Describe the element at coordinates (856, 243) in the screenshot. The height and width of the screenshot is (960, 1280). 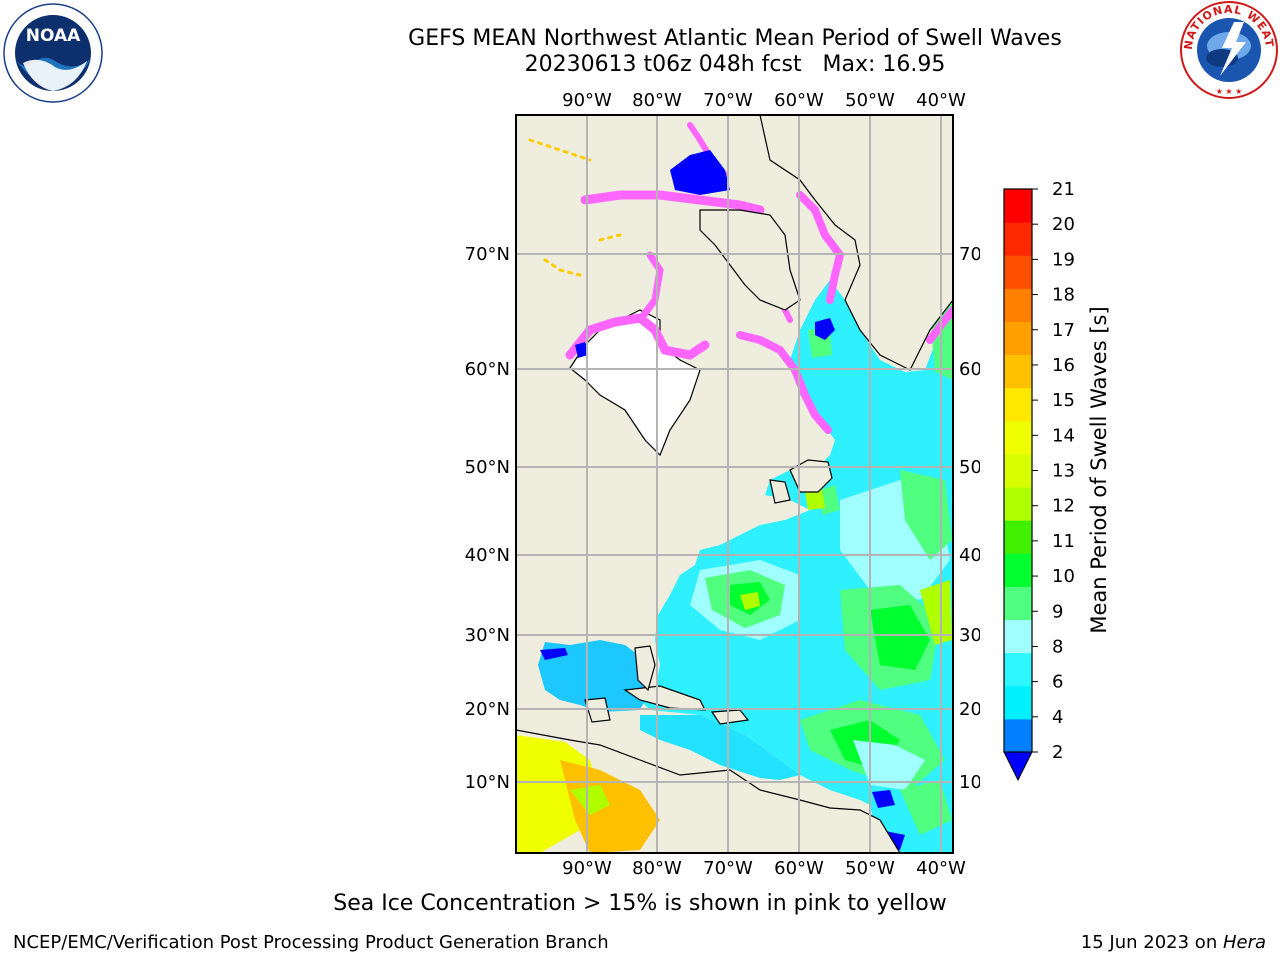
I see `greenland` at that location.